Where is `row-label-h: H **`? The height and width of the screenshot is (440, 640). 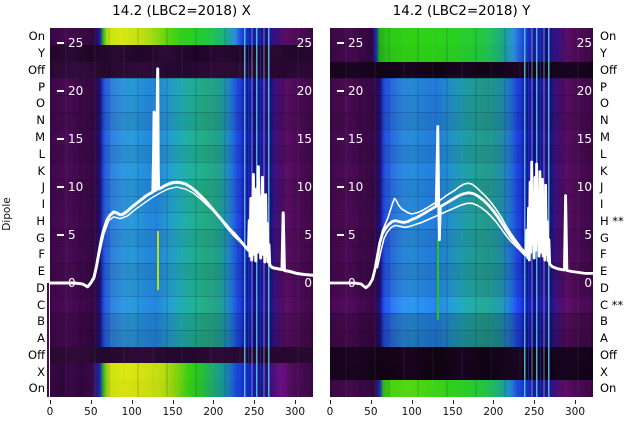
row-label-h: H ** is located at coordinates (612, 220).